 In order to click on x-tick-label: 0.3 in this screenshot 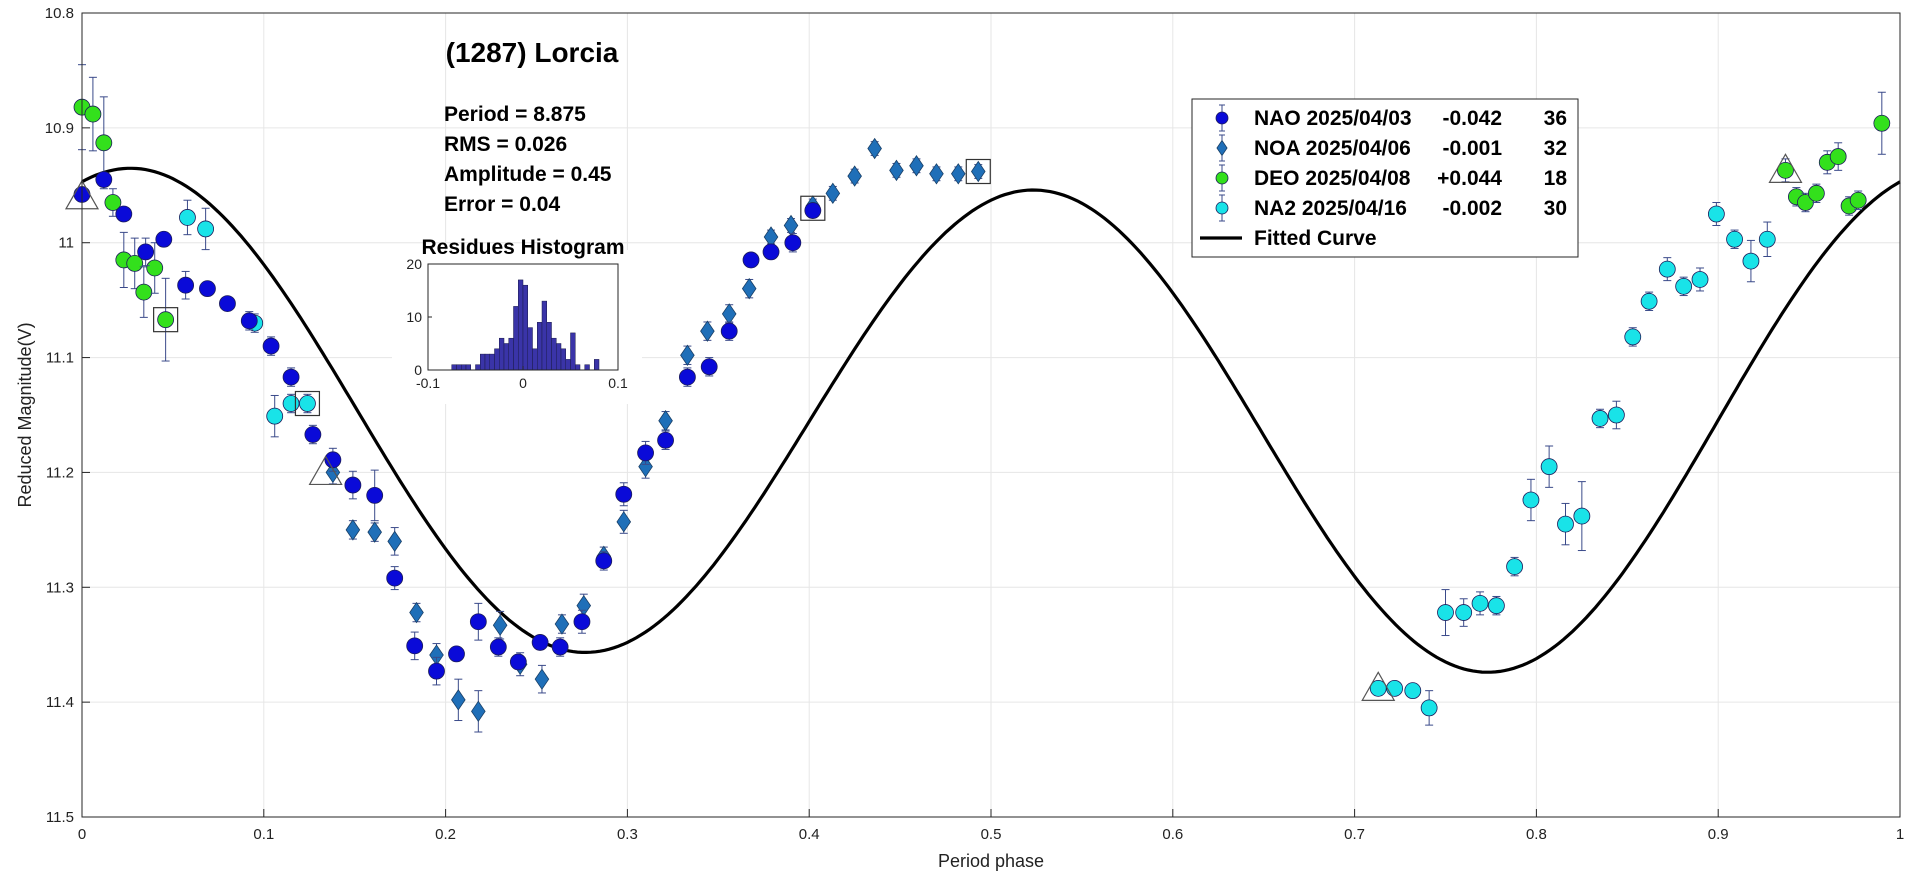, I will do `click(627, 834)`.